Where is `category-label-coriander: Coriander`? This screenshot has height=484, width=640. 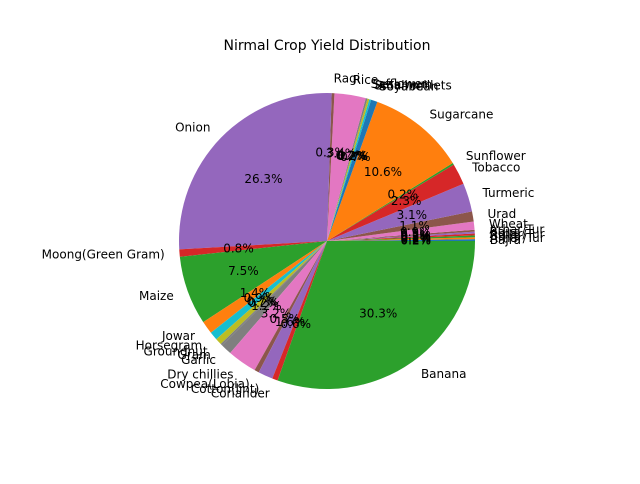 category-label-coriander: Coriander is located at coordinates (240, 393).